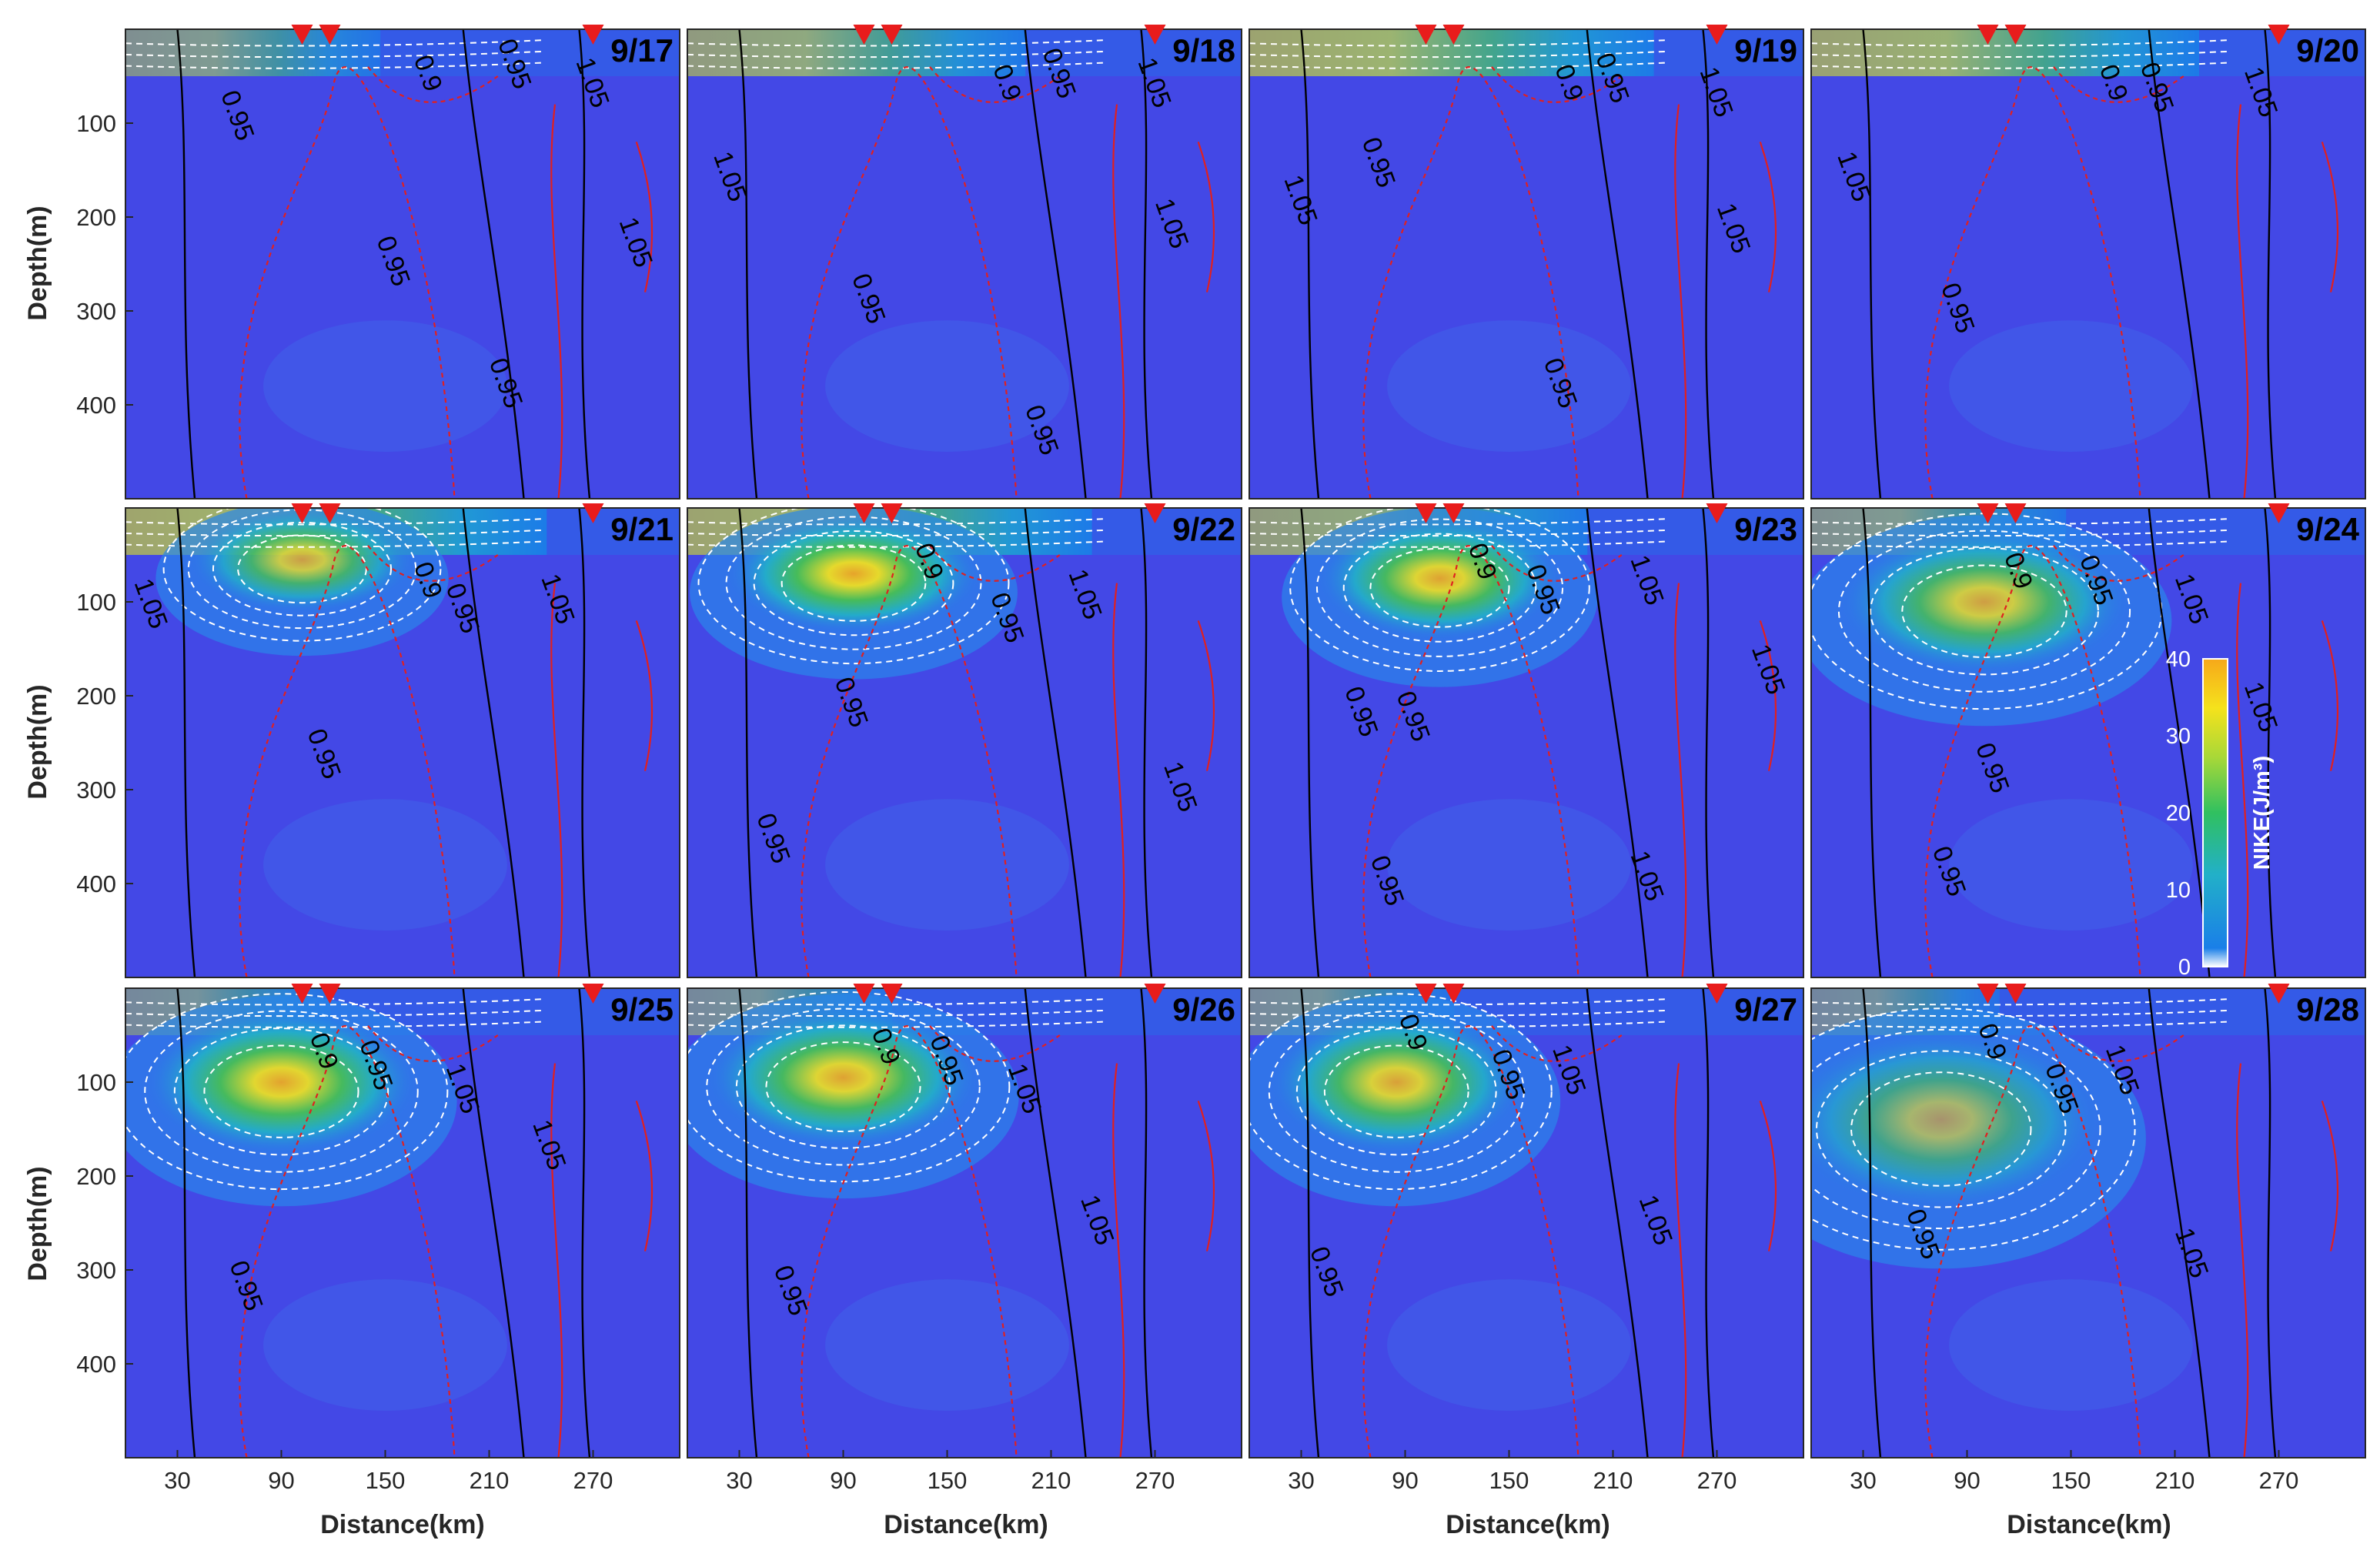 The image size is (2380, 1547). What do you see at coordinates (1766, 50) in the screenshot?
I see `panel-date-label: 9/19` at bounding box center [1766, 50].